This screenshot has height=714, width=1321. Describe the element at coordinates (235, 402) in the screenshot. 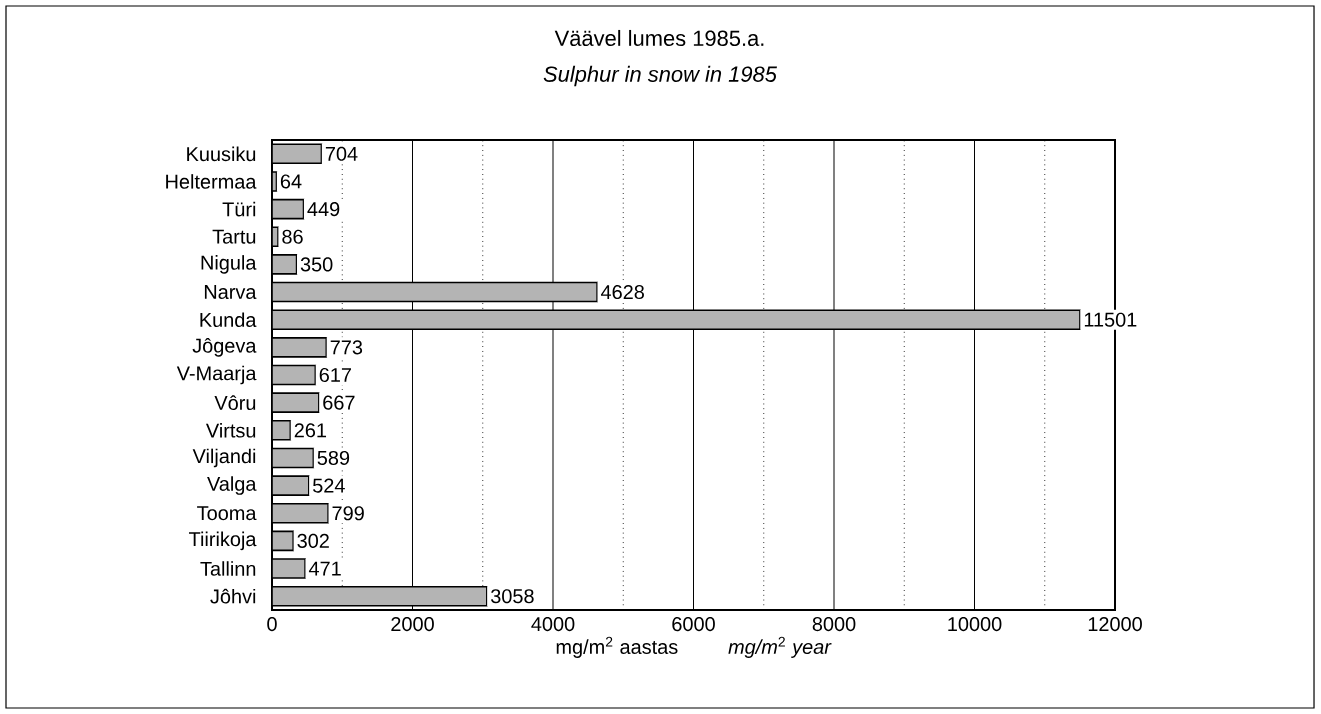

I see `y-tick-label: Vôru` at that location.